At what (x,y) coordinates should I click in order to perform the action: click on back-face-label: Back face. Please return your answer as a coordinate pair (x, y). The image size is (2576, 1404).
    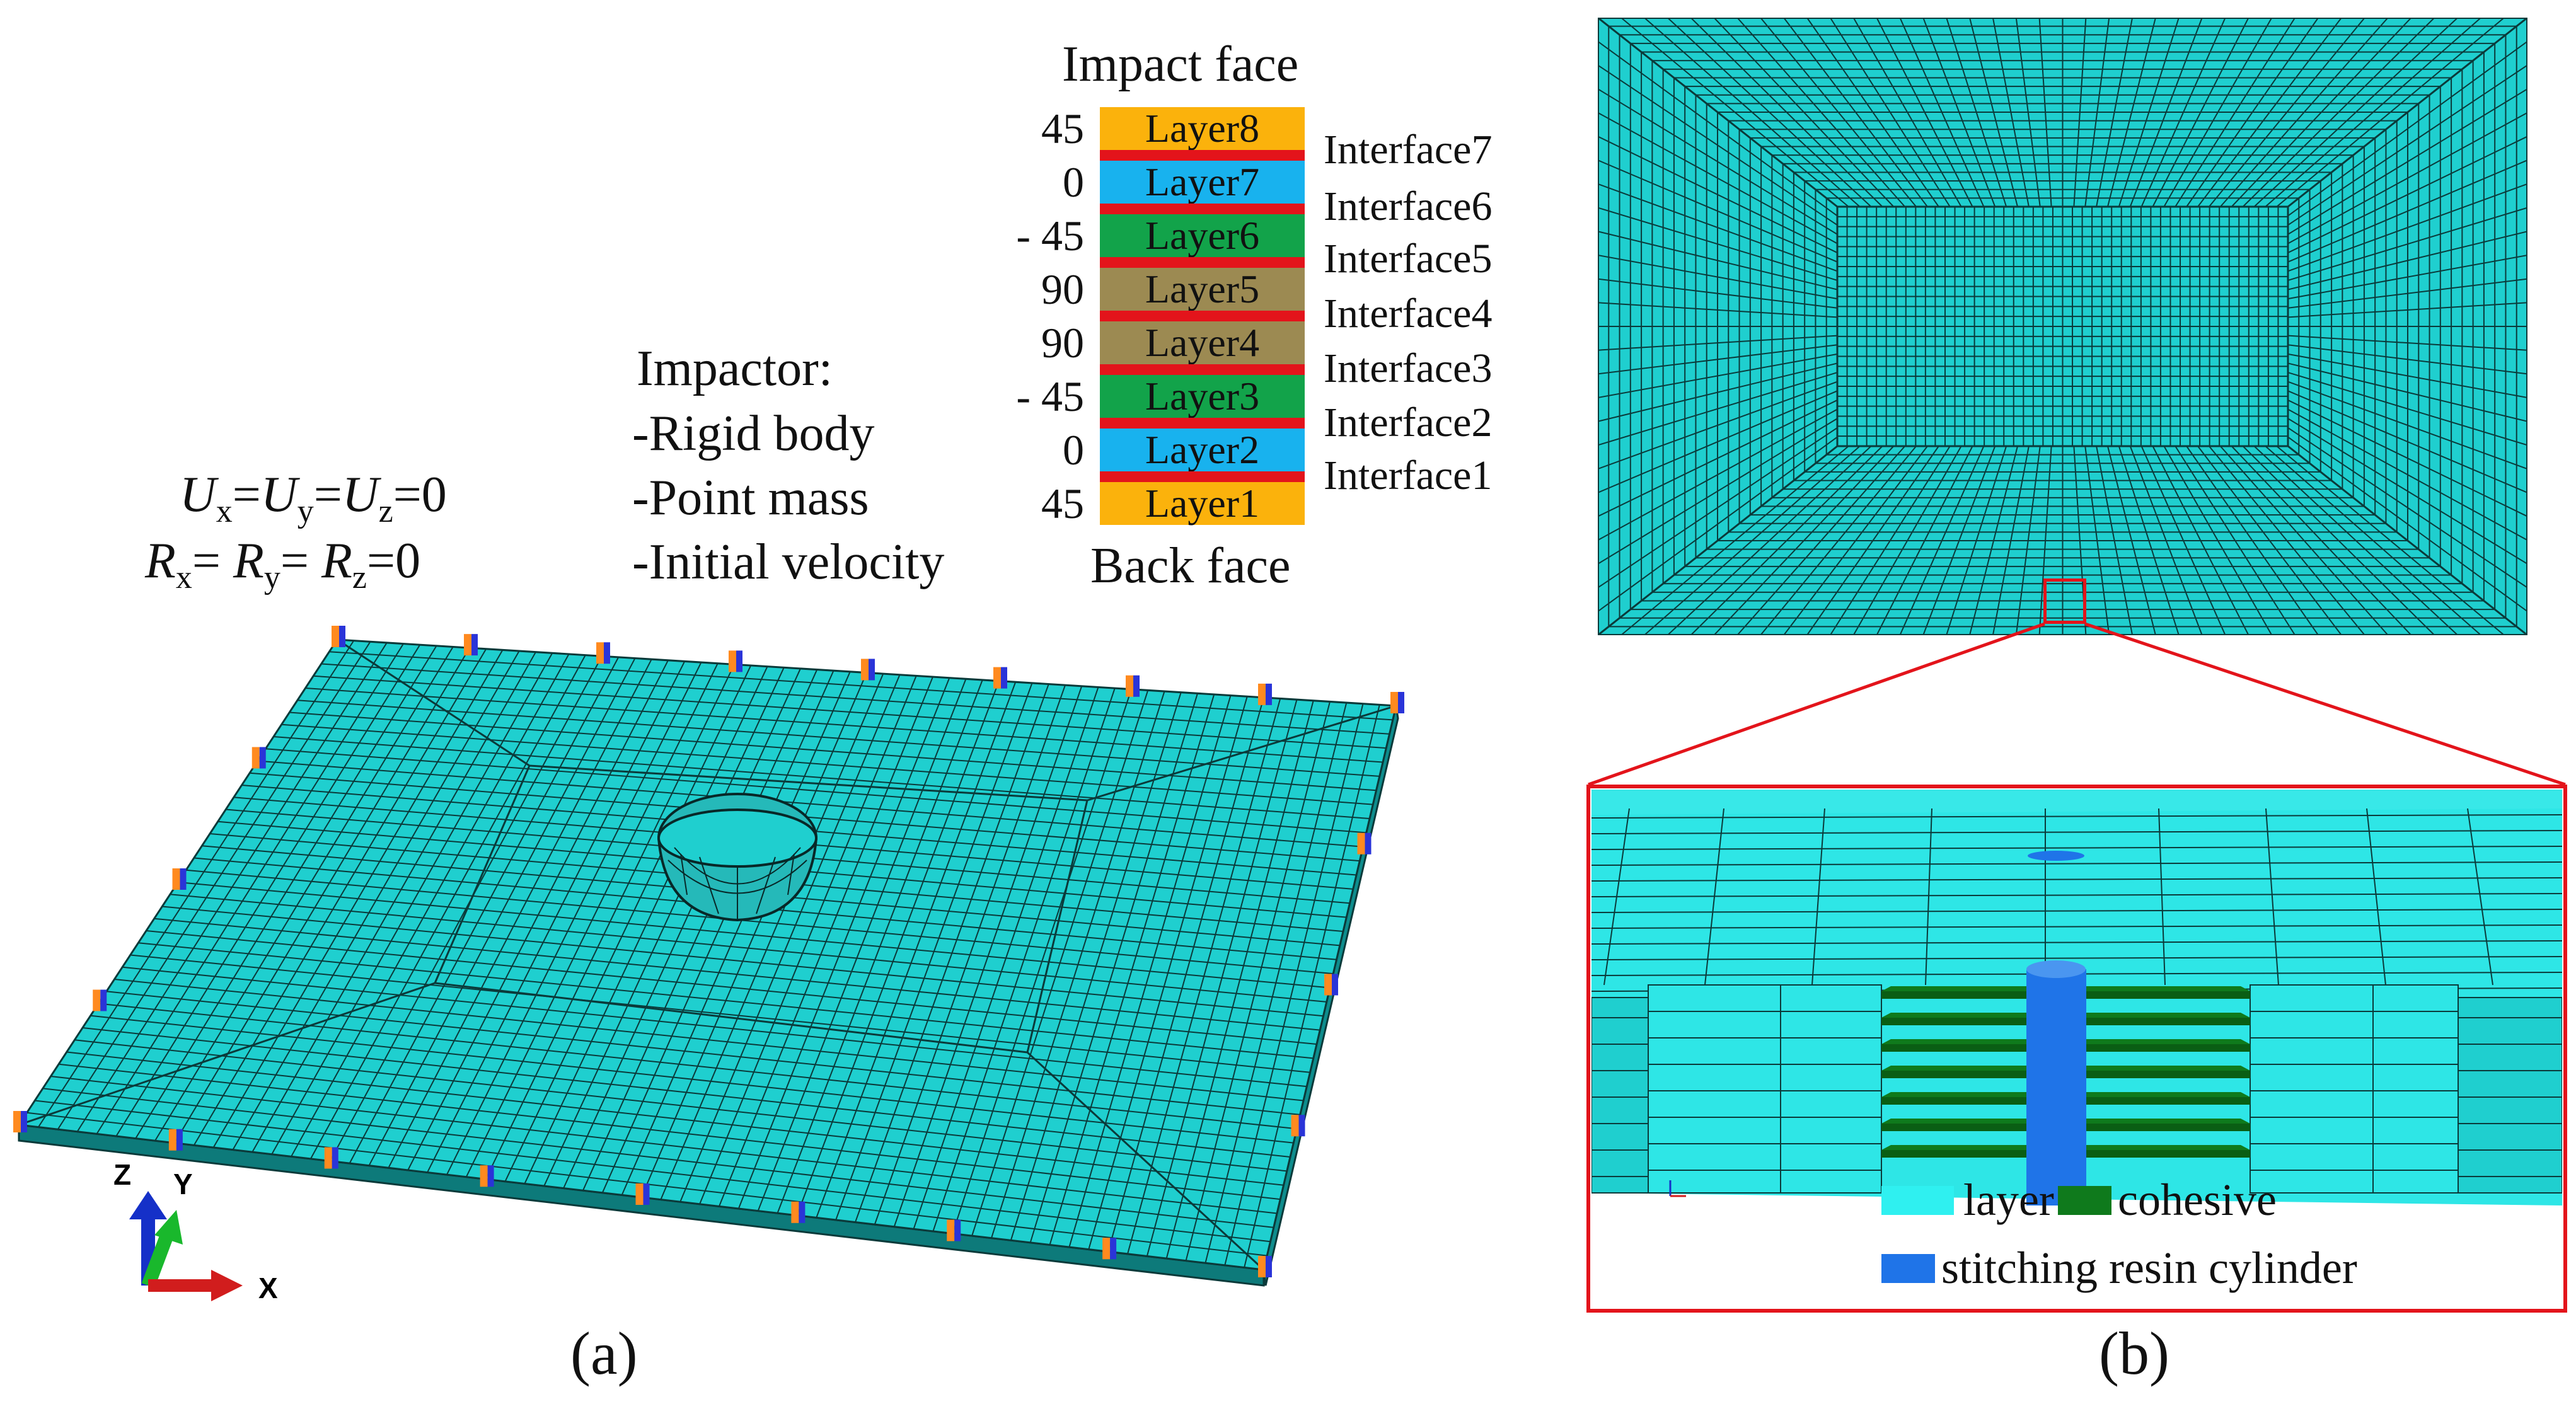
    Looking at the image, I should click on (1190, 566).